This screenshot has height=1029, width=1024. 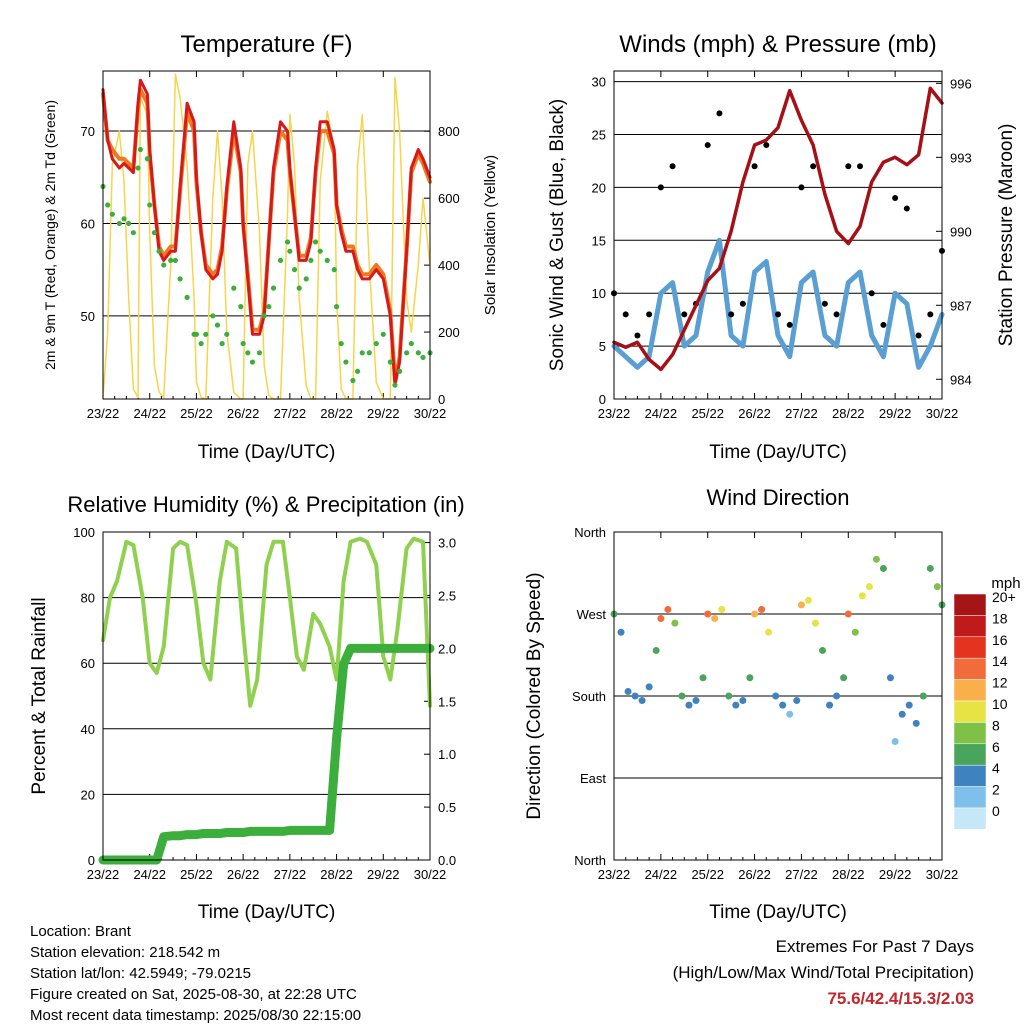 What do you see at coordinates (777, 44) in the screenshot?
I see `chart-title: Winds (mph) & Pressure (mb)` at bounding box center [777, 44].